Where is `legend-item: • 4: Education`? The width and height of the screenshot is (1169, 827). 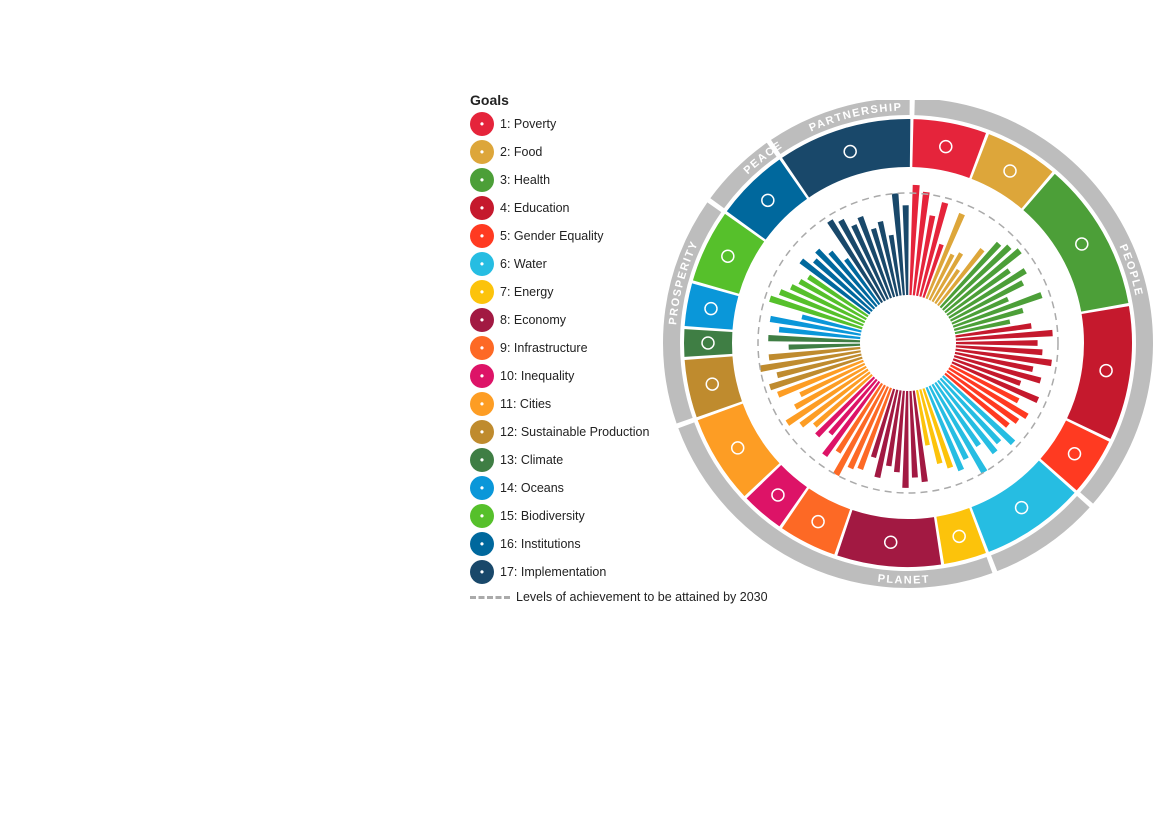 legend-item: • 4: Education is located at coordinates (640, 208).